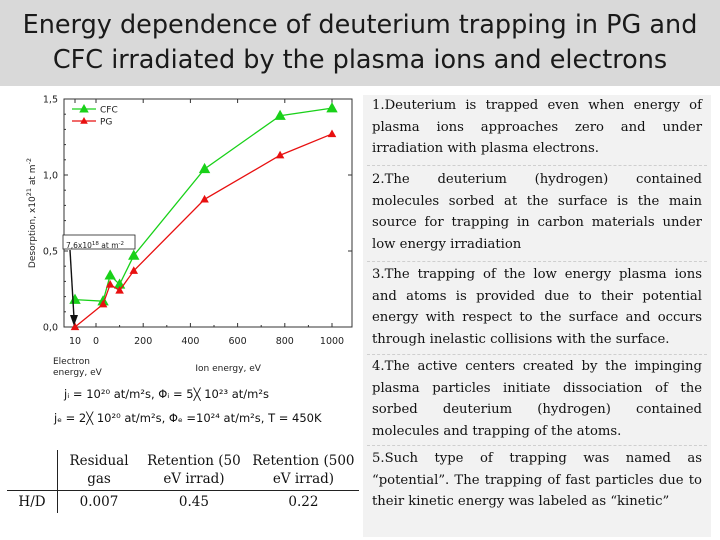 The height and width of the screenshot is (540, 720). What do you see at coordinates (78, 373) in the screenshot?
I see `electron-axis-label-unit: energy, eV` at bounding box center [78, 373].